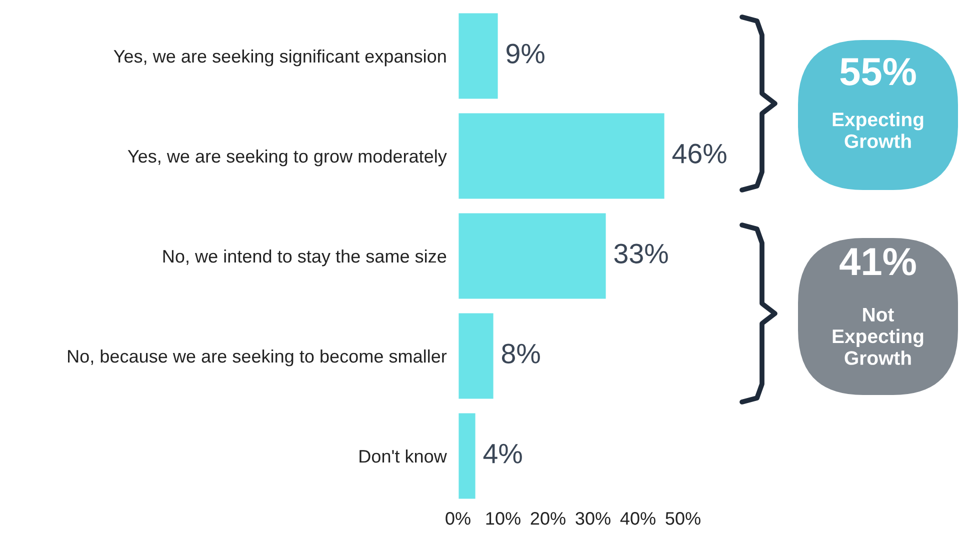 Image resolution: width=968 pixels, height=534 pixels. What do you see at coordinates (878, 262) in the screenshot?
I see `text: 41%` at bounding box center [878, 262].